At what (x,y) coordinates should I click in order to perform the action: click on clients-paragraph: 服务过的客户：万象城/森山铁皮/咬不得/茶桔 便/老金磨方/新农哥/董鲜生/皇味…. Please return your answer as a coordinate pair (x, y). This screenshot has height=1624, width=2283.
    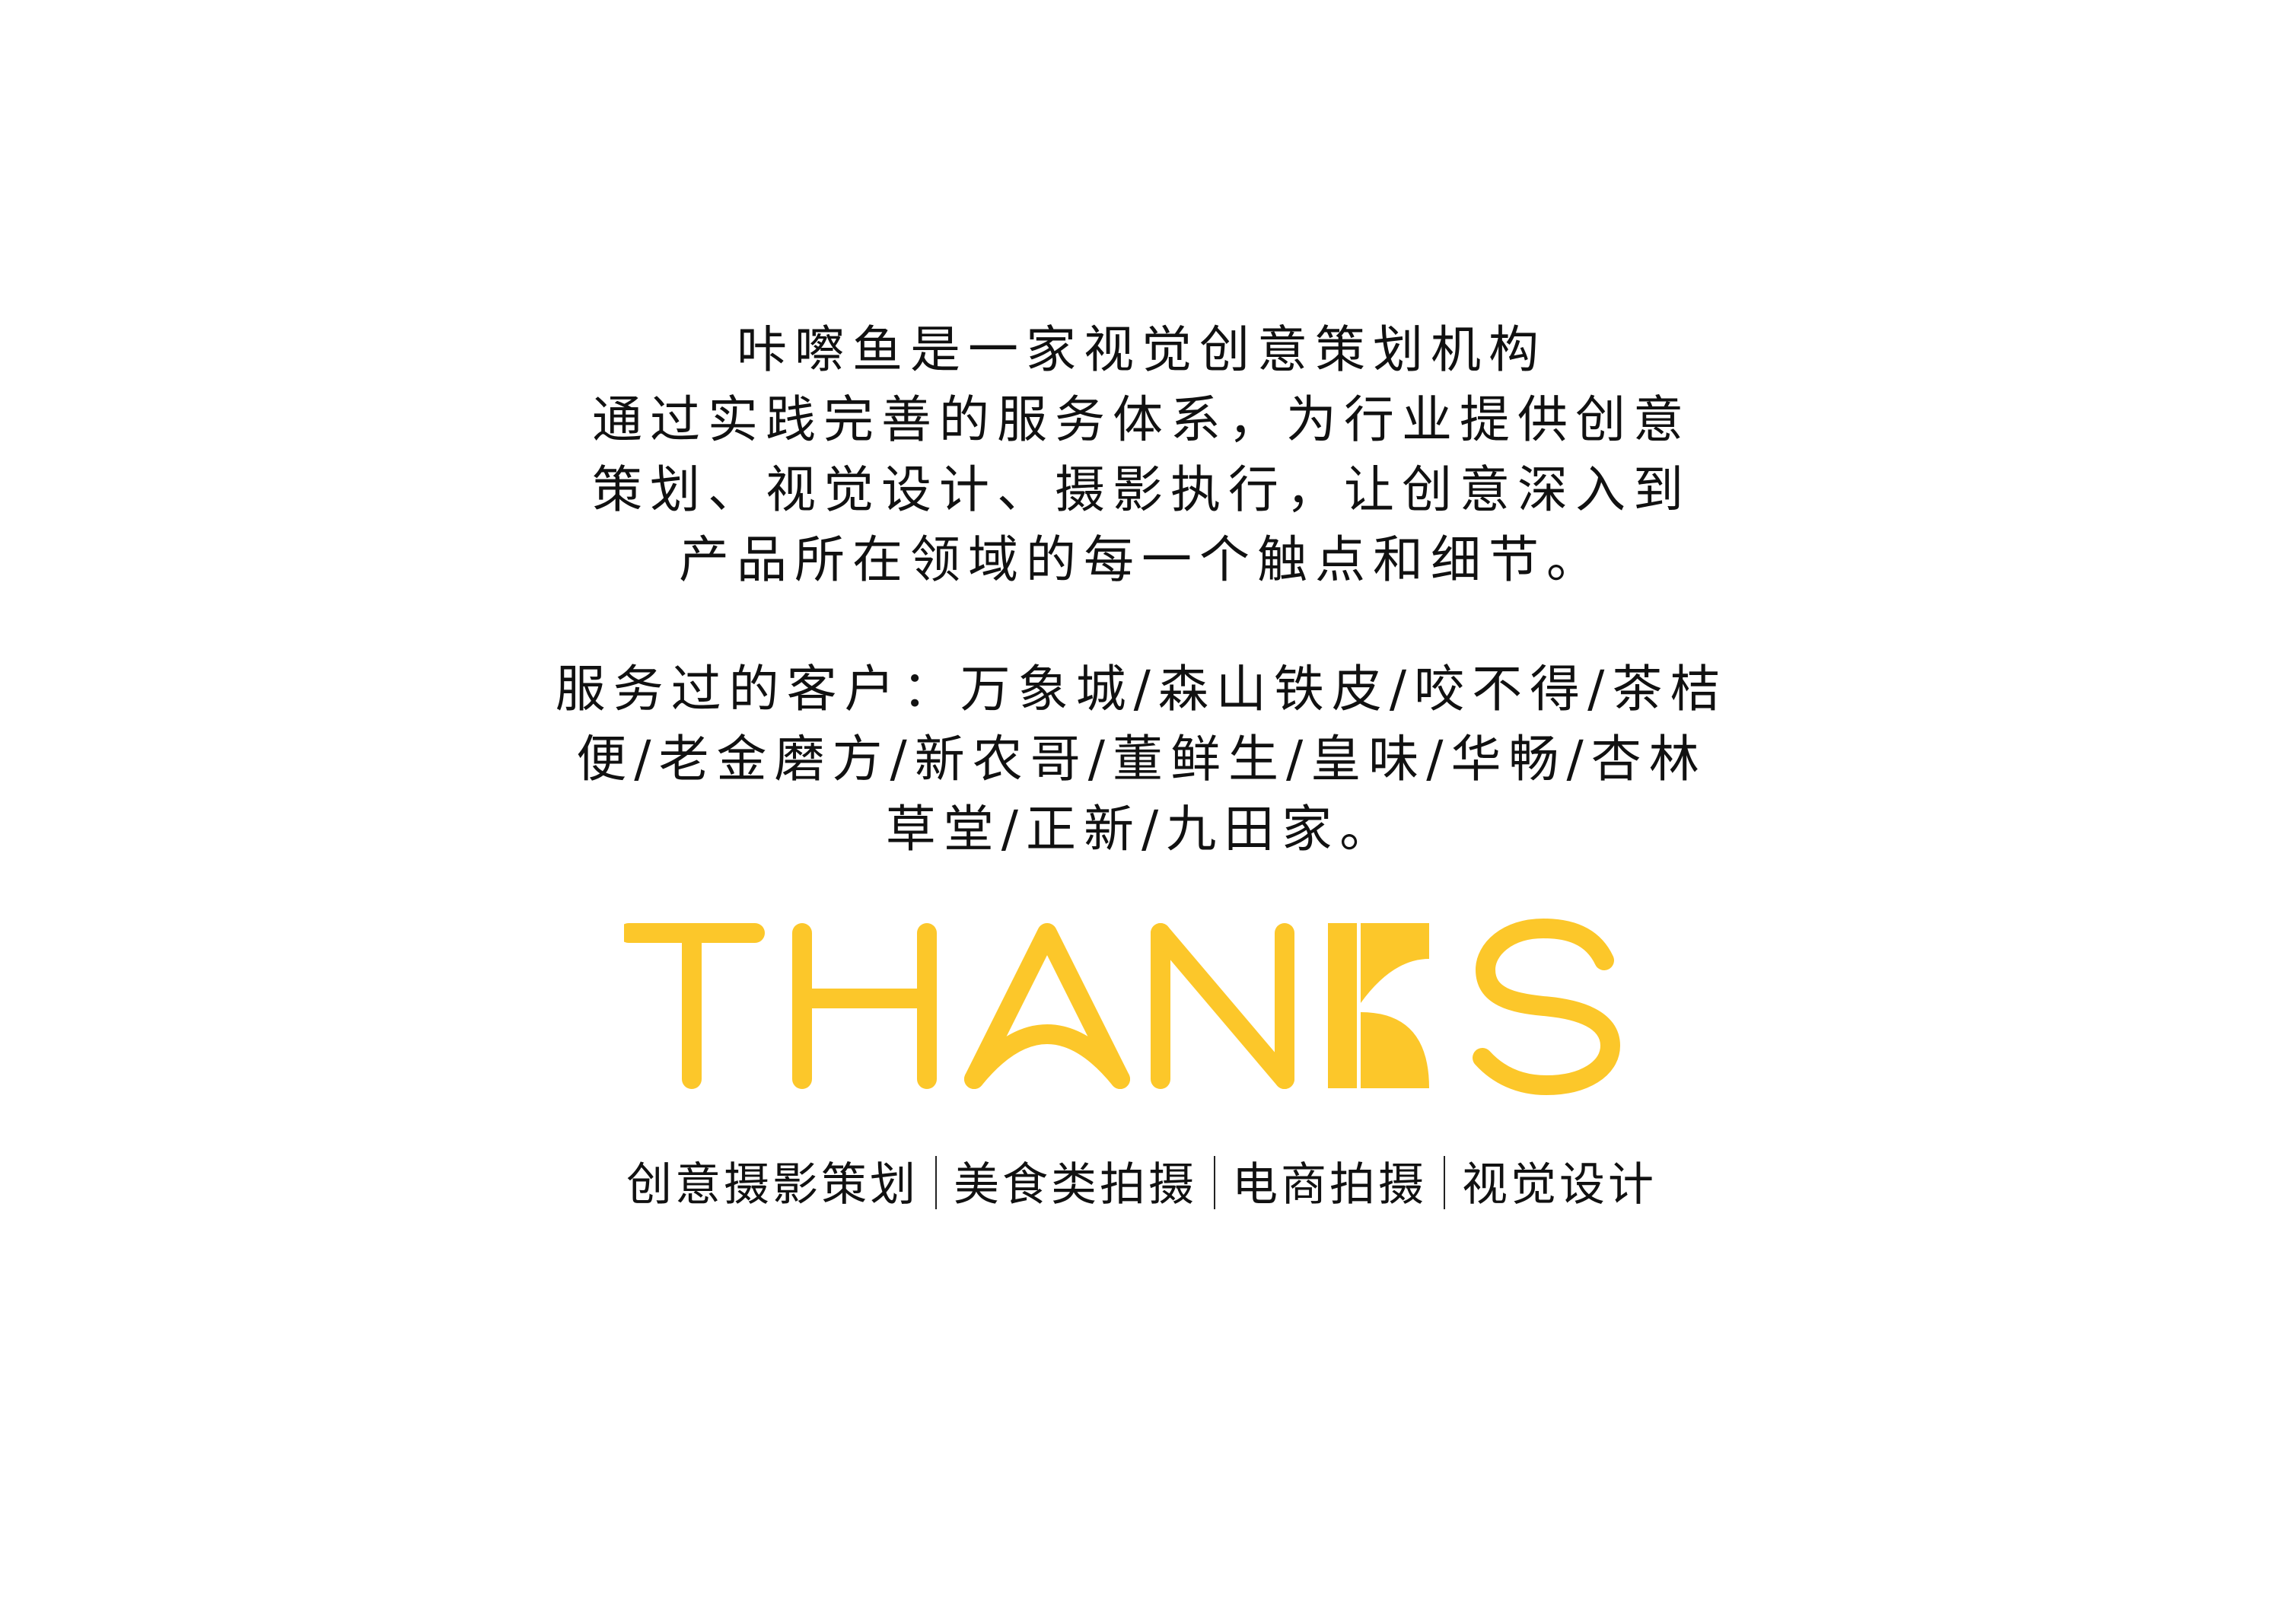
    Looking at the image, I should click on (1141, 759).